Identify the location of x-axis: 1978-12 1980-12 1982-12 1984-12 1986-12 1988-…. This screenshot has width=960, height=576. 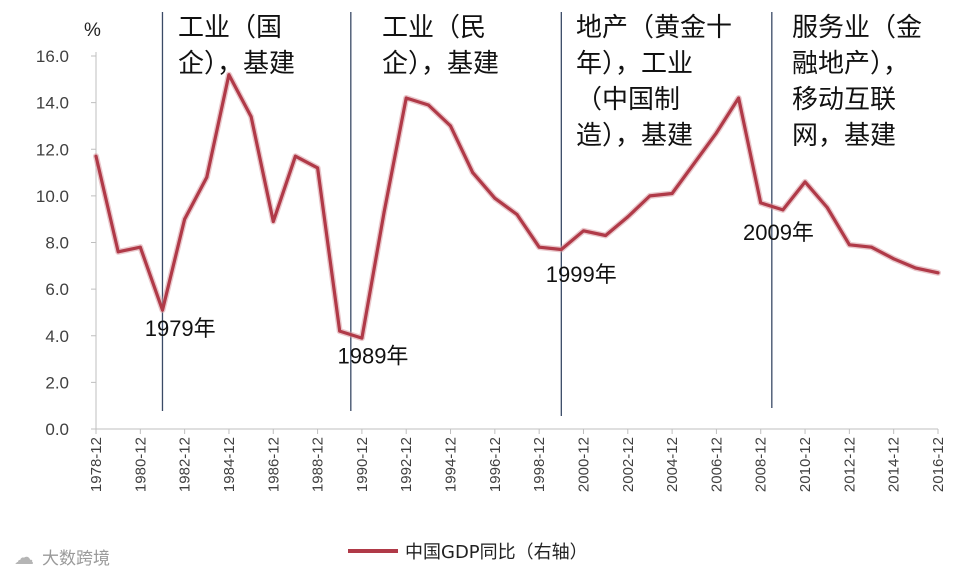
(517, 460).